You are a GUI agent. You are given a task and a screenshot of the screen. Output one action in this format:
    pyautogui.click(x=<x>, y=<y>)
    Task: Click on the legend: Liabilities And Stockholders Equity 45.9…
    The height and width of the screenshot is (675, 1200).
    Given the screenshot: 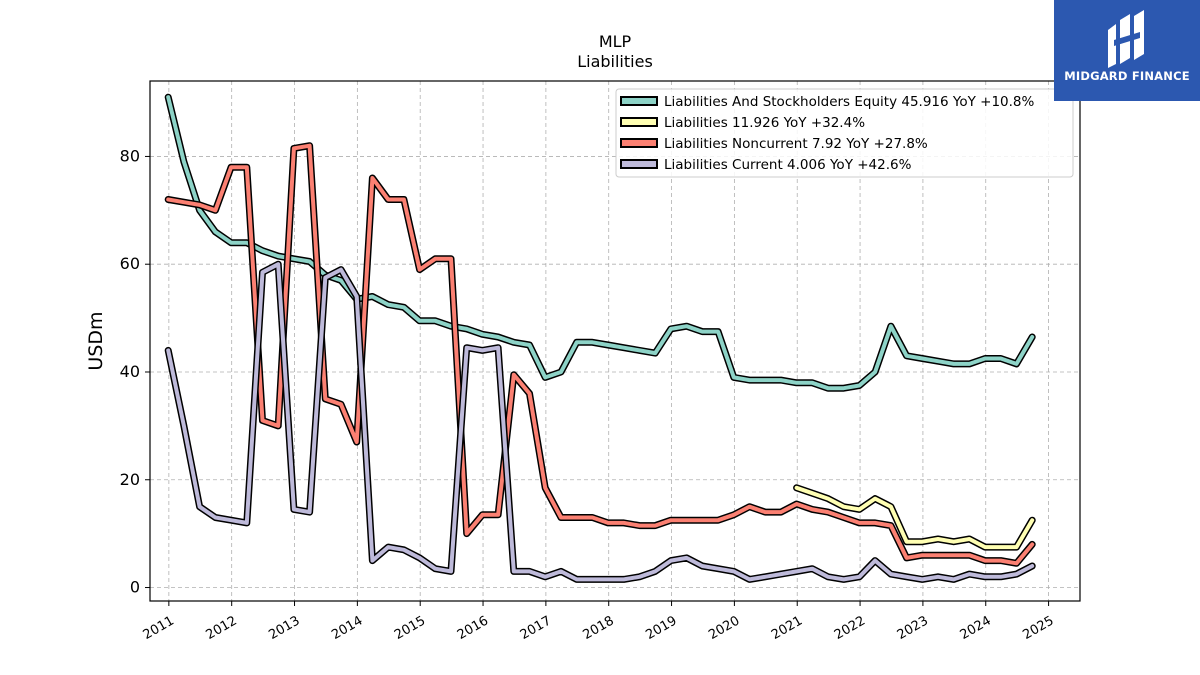 What is the action you would take?
    pyautogui.click(x=844, y=133)
    